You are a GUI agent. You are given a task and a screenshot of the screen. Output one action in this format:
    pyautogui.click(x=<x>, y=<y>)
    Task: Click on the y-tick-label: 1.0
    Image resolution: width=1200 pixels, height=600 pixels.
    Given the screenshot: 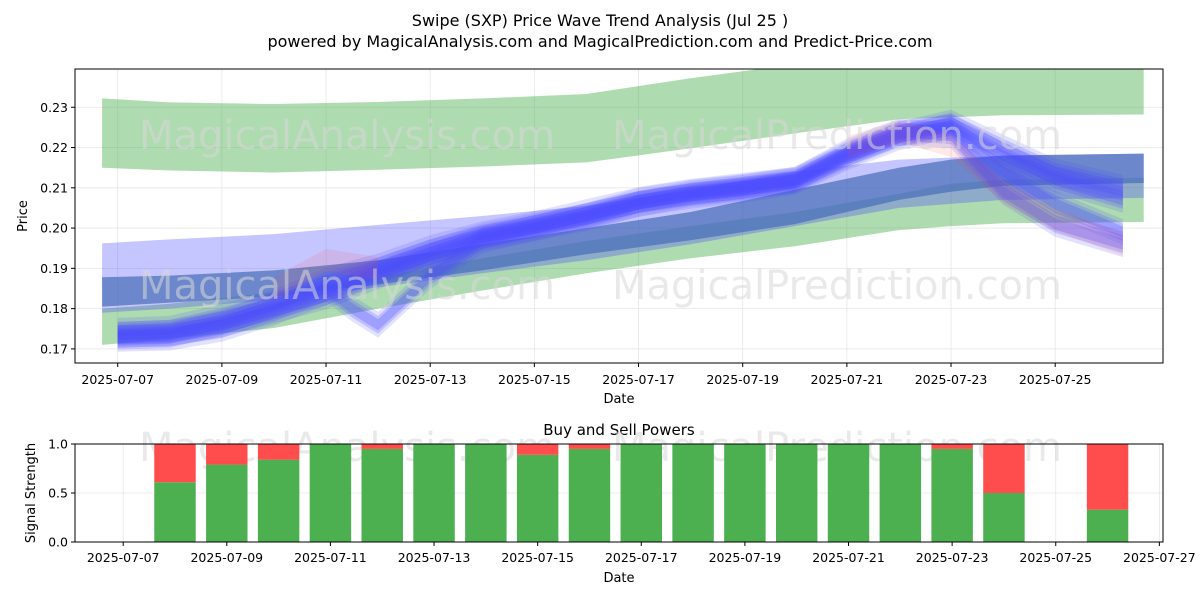 What is the action you would take?
    pyautogui.click(x=58, y=444)
    